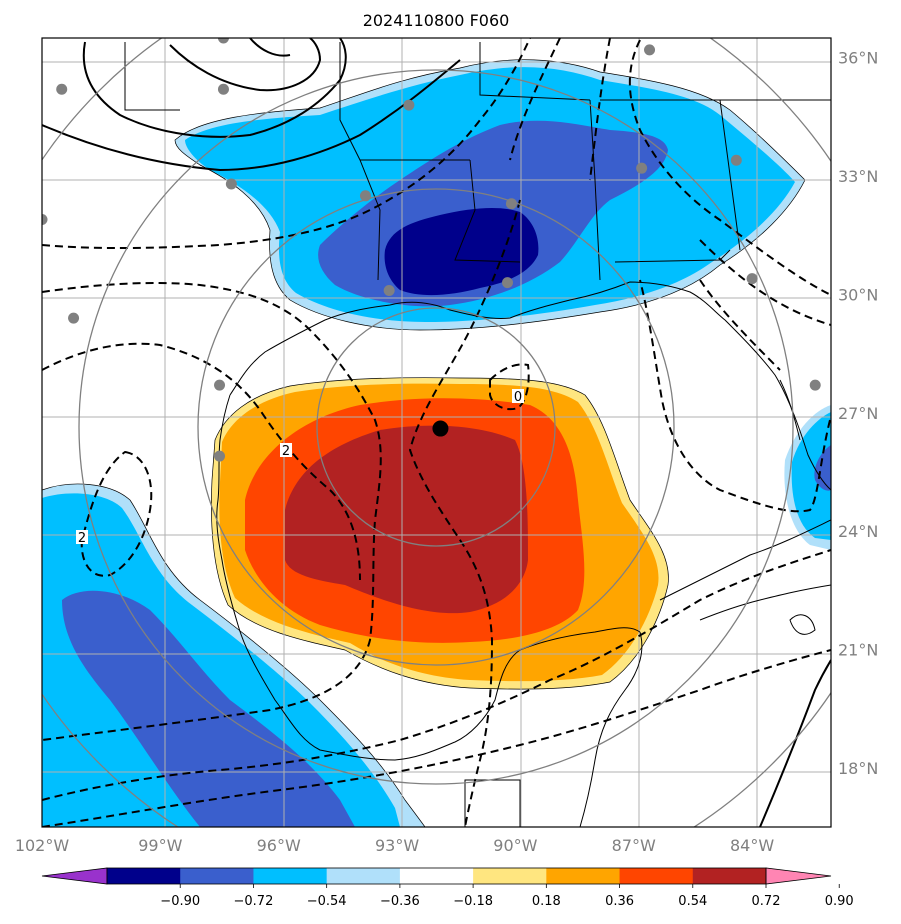  What do you see at coordinates (180, 901) in the screenshot?
I see `colorbar-tick-label: −0.90` at bounding box center [180, 901].